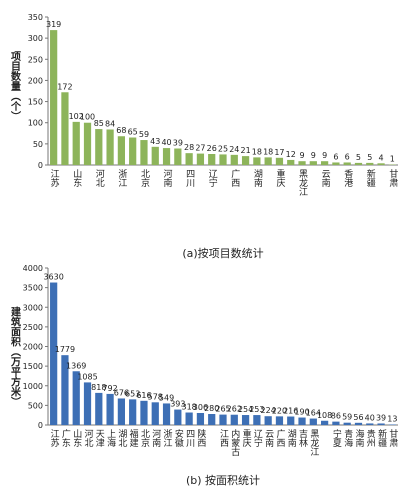 Image resolution: width=411 pixels, height=495 pixels. I want to click on value-label: 25, so click(223, 148).